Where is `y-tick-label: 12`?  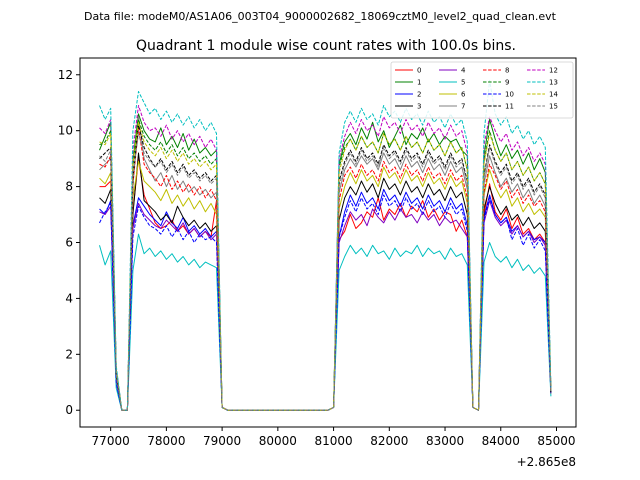 y-tick-label: 12 is located at coordinates (65, 75).